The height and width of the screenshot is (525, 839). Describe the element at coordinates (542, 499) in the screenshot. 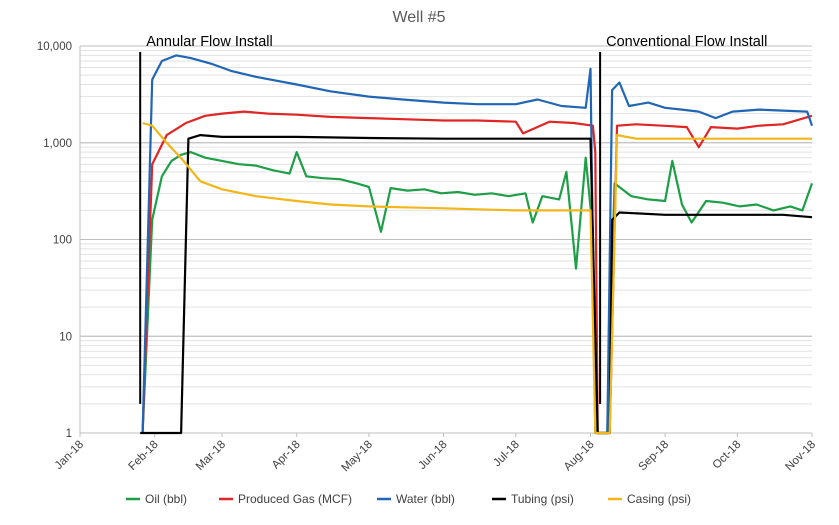

I see `legend-label: Tubing (psi)` at that location.